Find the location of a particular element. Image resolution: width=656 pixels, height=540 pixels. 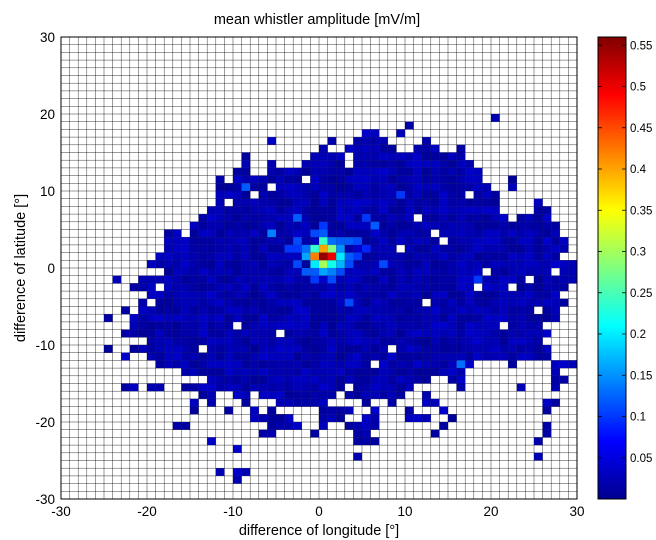

y-tick-label: 10 is located at coordinates (47, 191).